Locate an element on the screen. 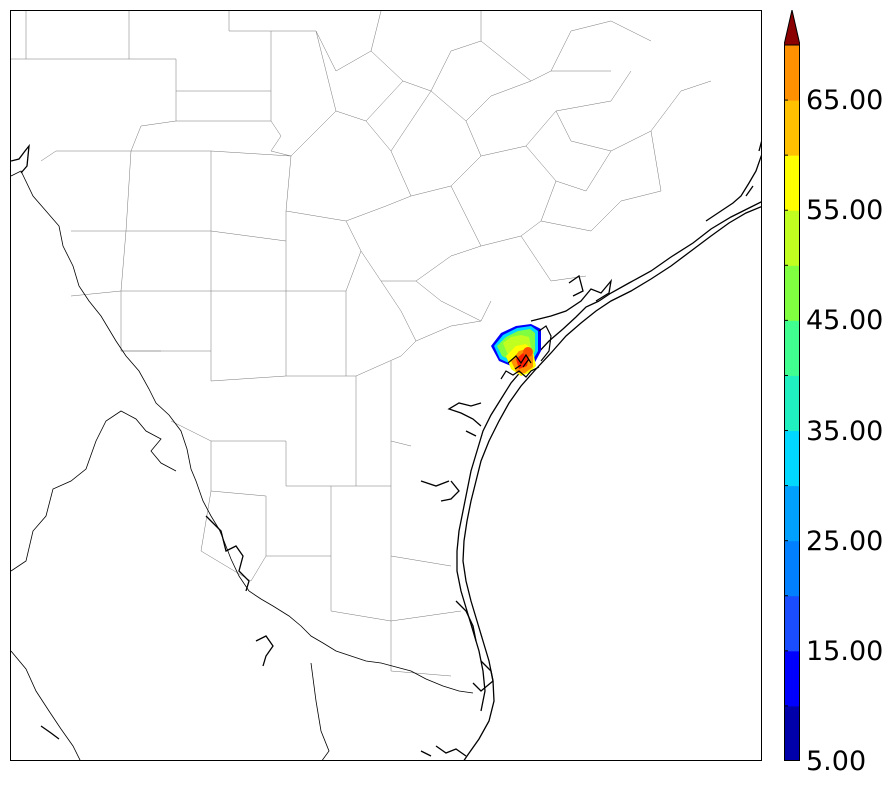  colorbar-tick-label: 5.00 is located at coordinates (836, 761).